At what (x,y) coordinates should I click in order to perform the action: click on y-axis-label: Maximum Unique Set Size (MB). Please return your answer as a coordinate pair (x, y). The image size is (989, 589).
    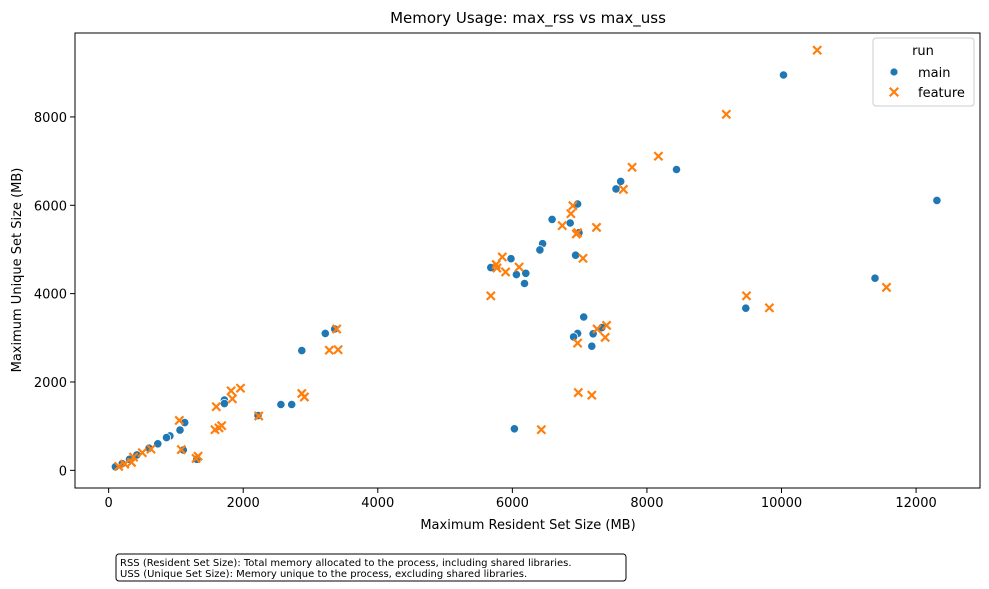
    Looking at the image, I should click on (17, 270).